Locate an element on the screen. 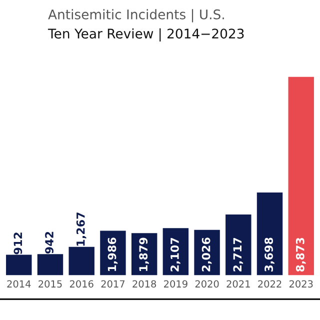  data-label: 8,873 is located at coordinates (301, 255).